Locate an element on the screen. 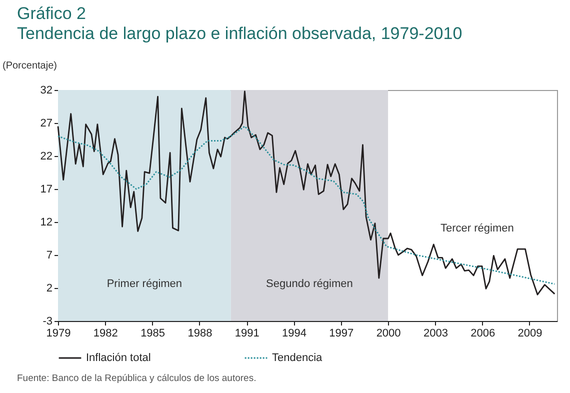  y-tick-label: -3 is located at coordinates (47, 322).